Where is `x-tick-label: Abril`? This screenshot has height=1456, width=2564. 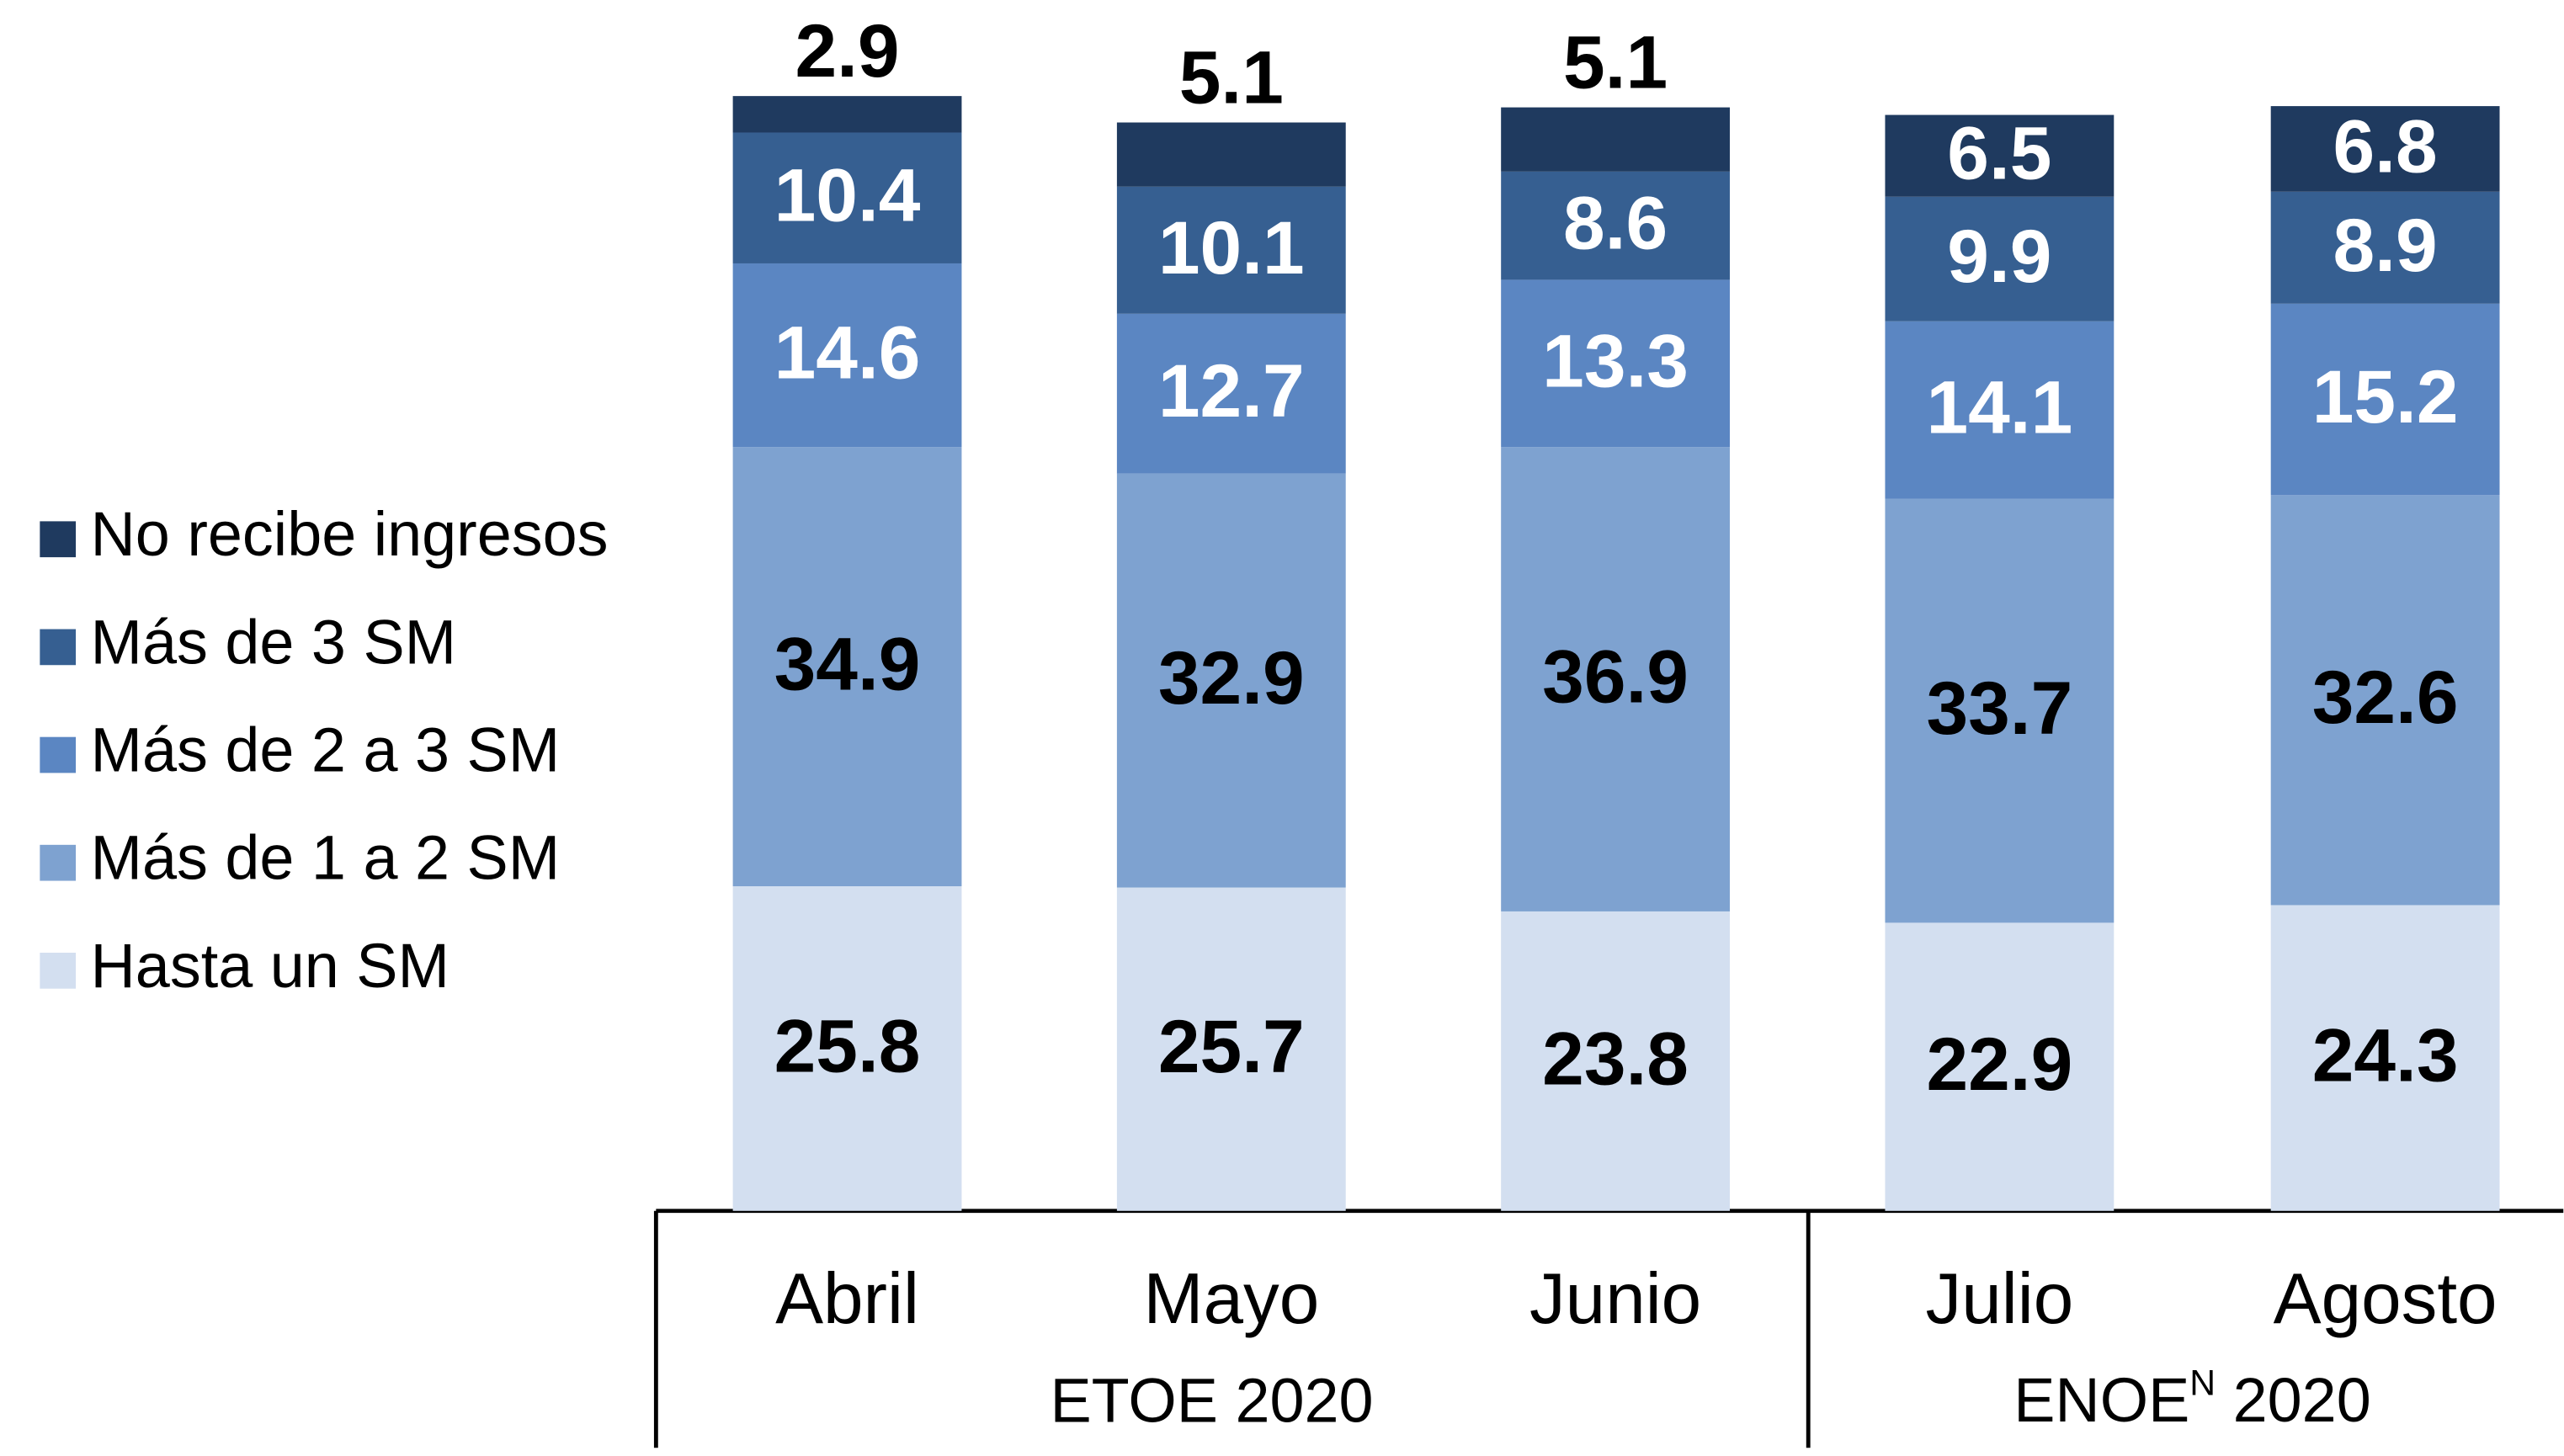
x-tick-label: Abril is located at coordinates (847, 1299).